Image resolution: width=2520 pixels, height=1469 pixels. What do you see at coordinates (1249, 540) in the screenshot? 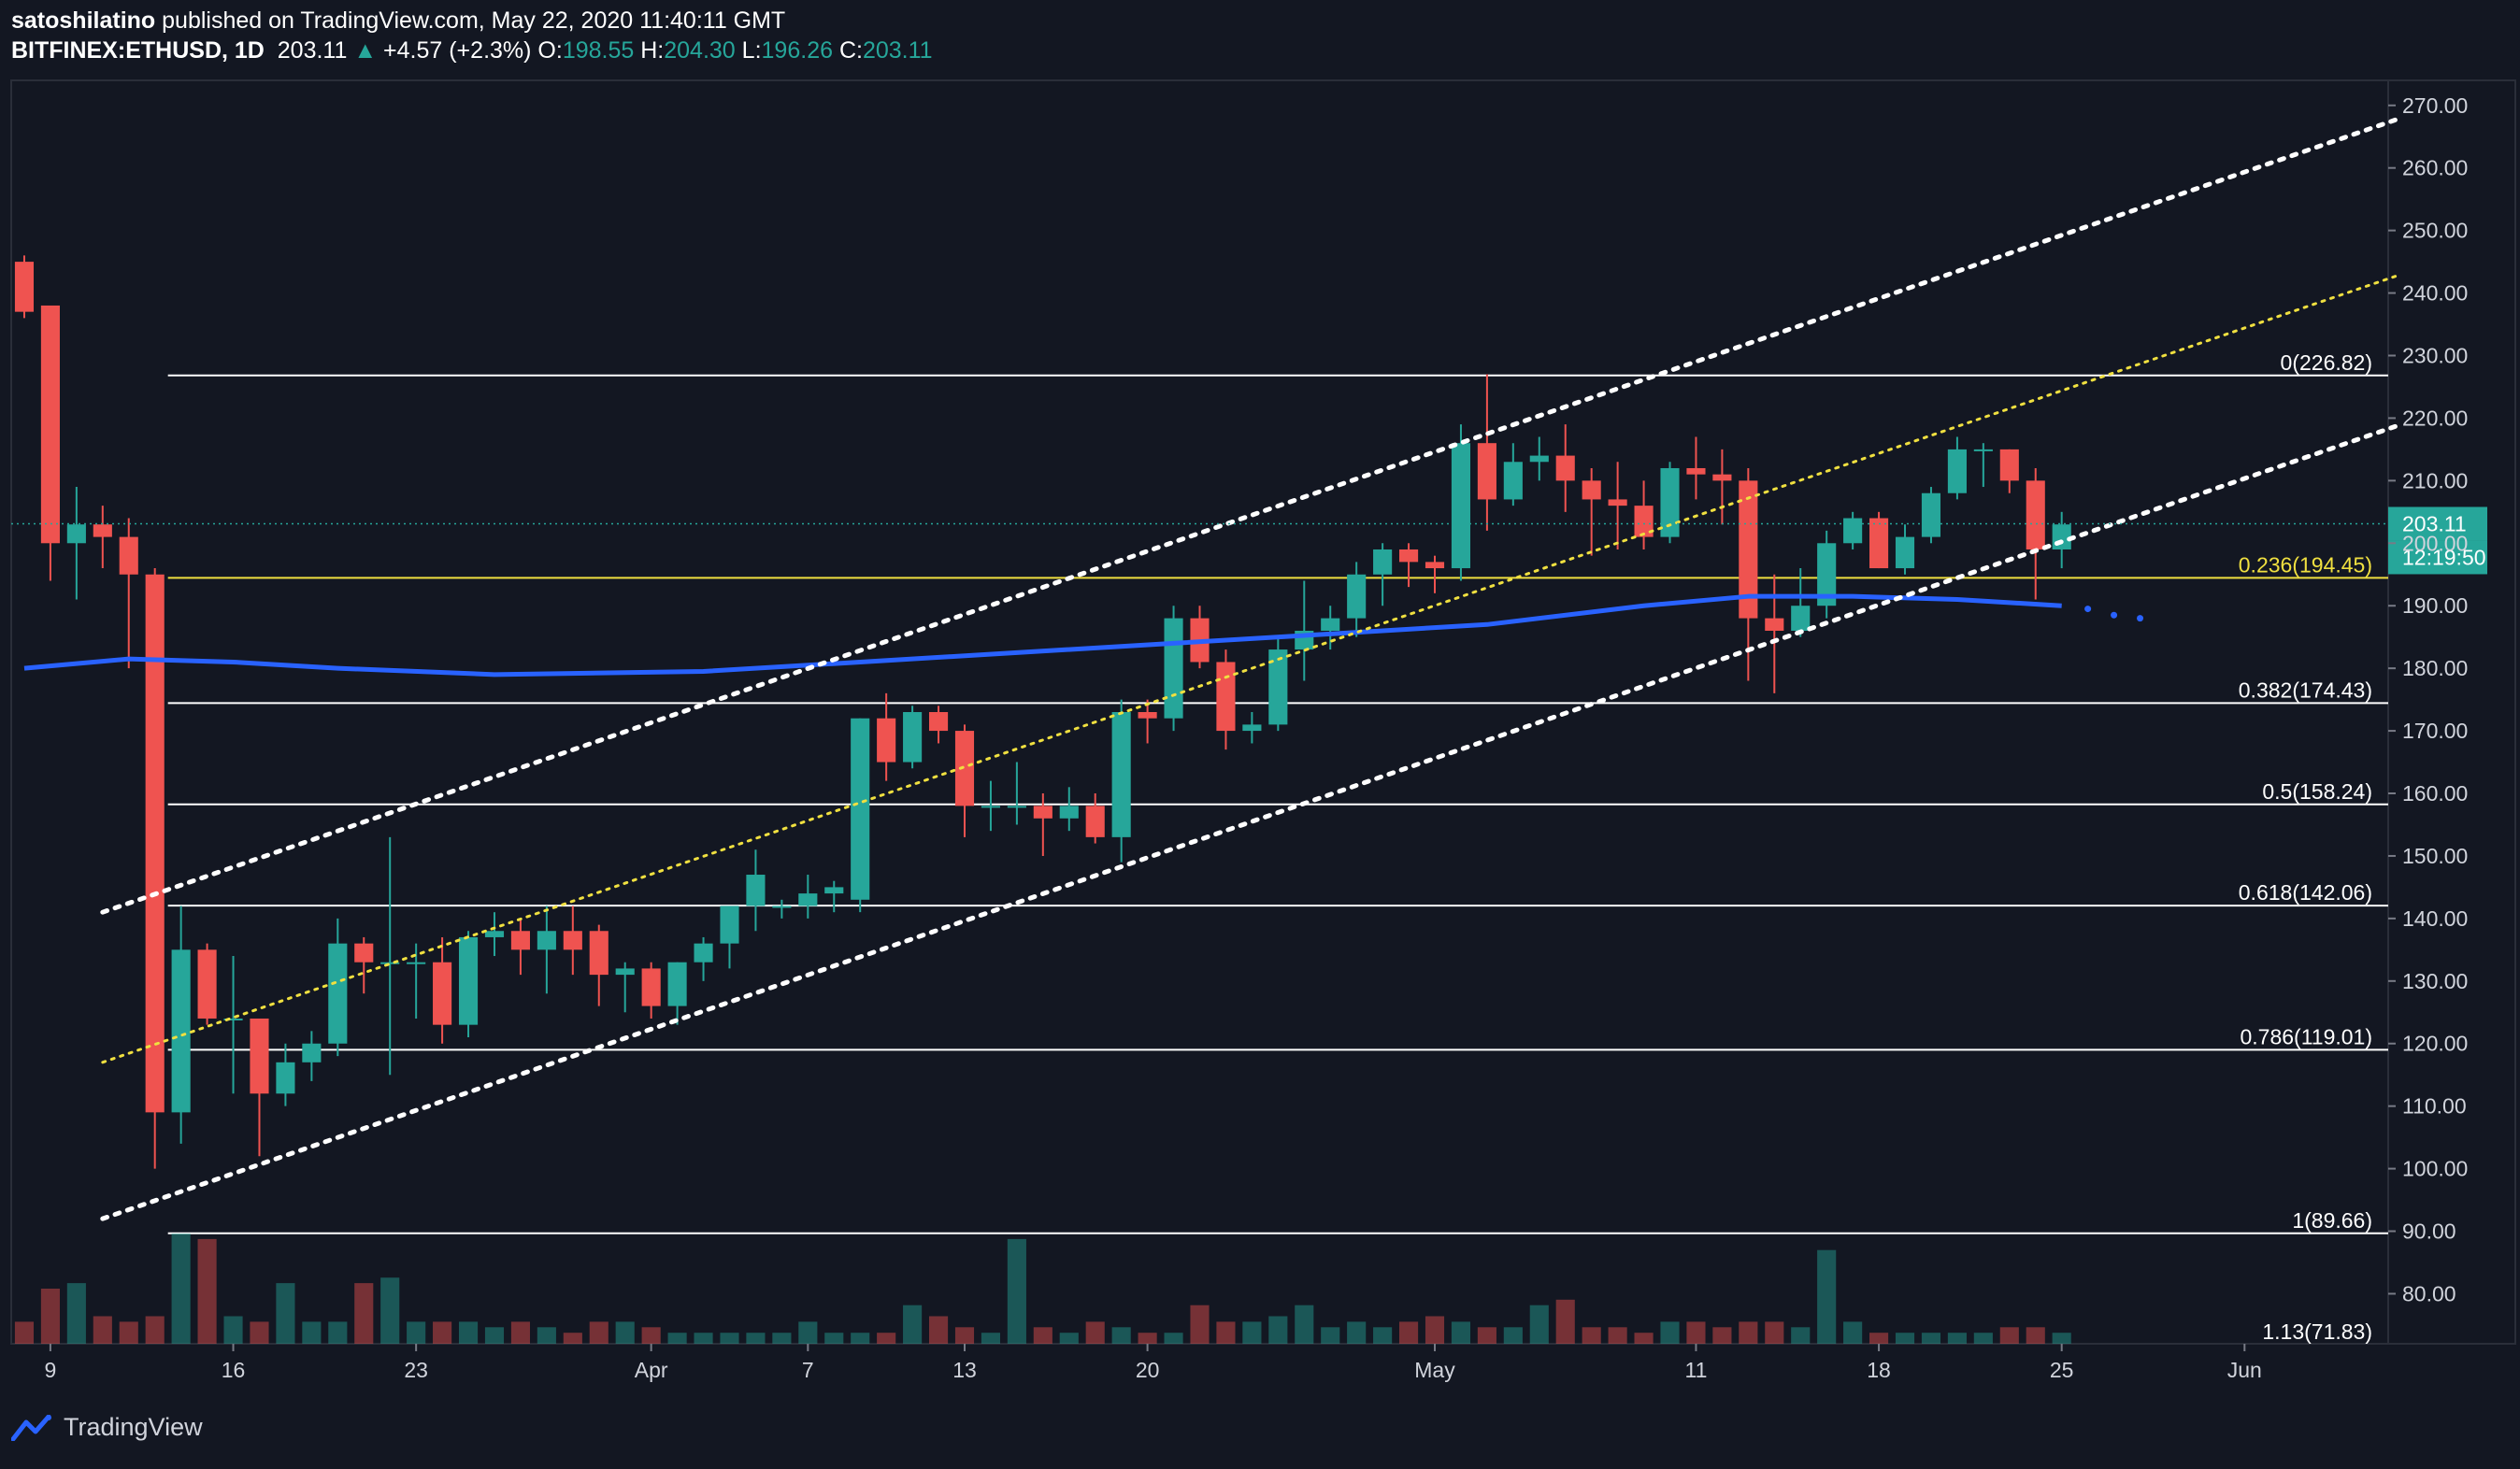
I see `last-price-marker: 203.11 12:19:50` at bounding box center [1249, 540].